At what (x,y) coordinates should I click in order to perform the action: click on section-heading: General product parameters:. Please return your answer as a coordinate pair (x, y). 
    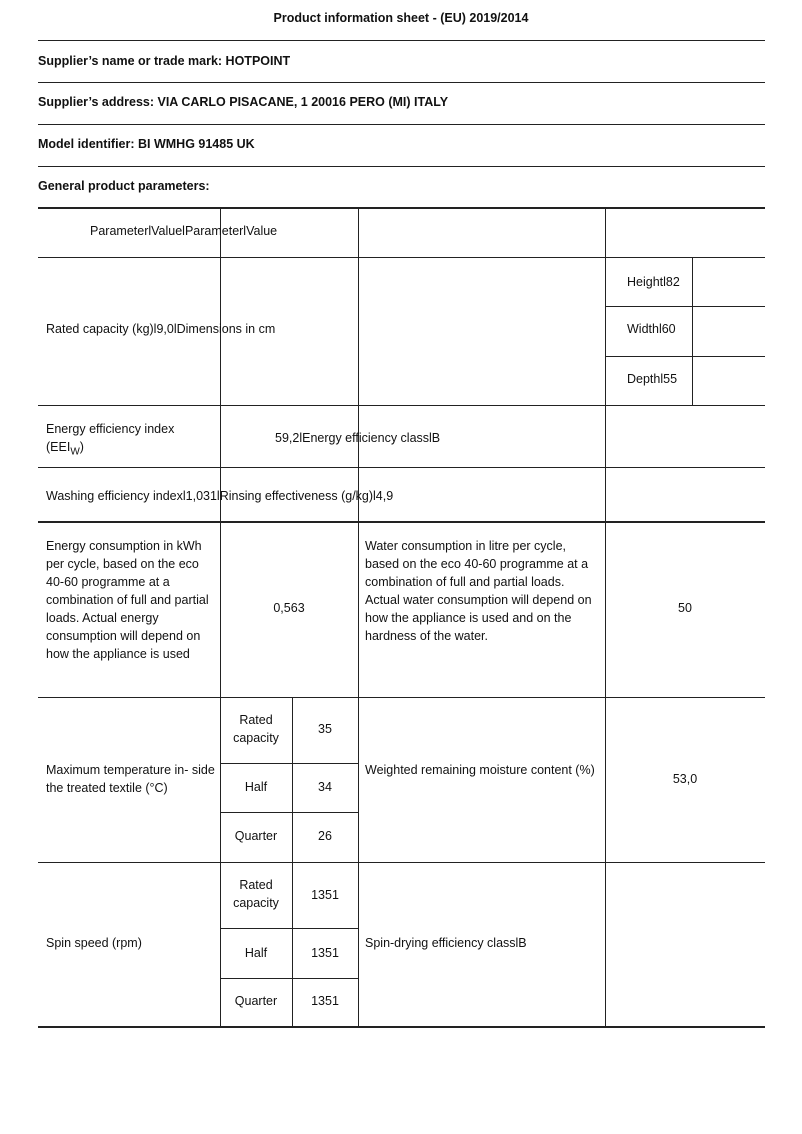
    Looking at the image, I should click on (124, 186).